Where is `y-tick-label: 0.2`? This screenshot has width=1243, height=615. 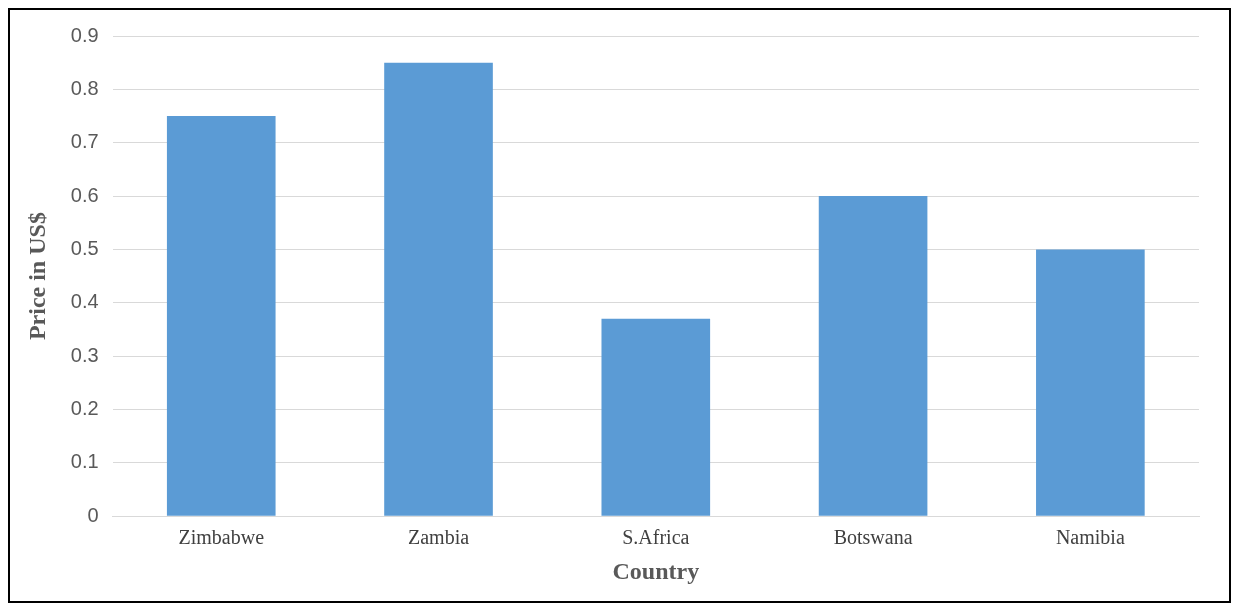
y-tick-label: 0.2 is located at coordinates (84, 408).